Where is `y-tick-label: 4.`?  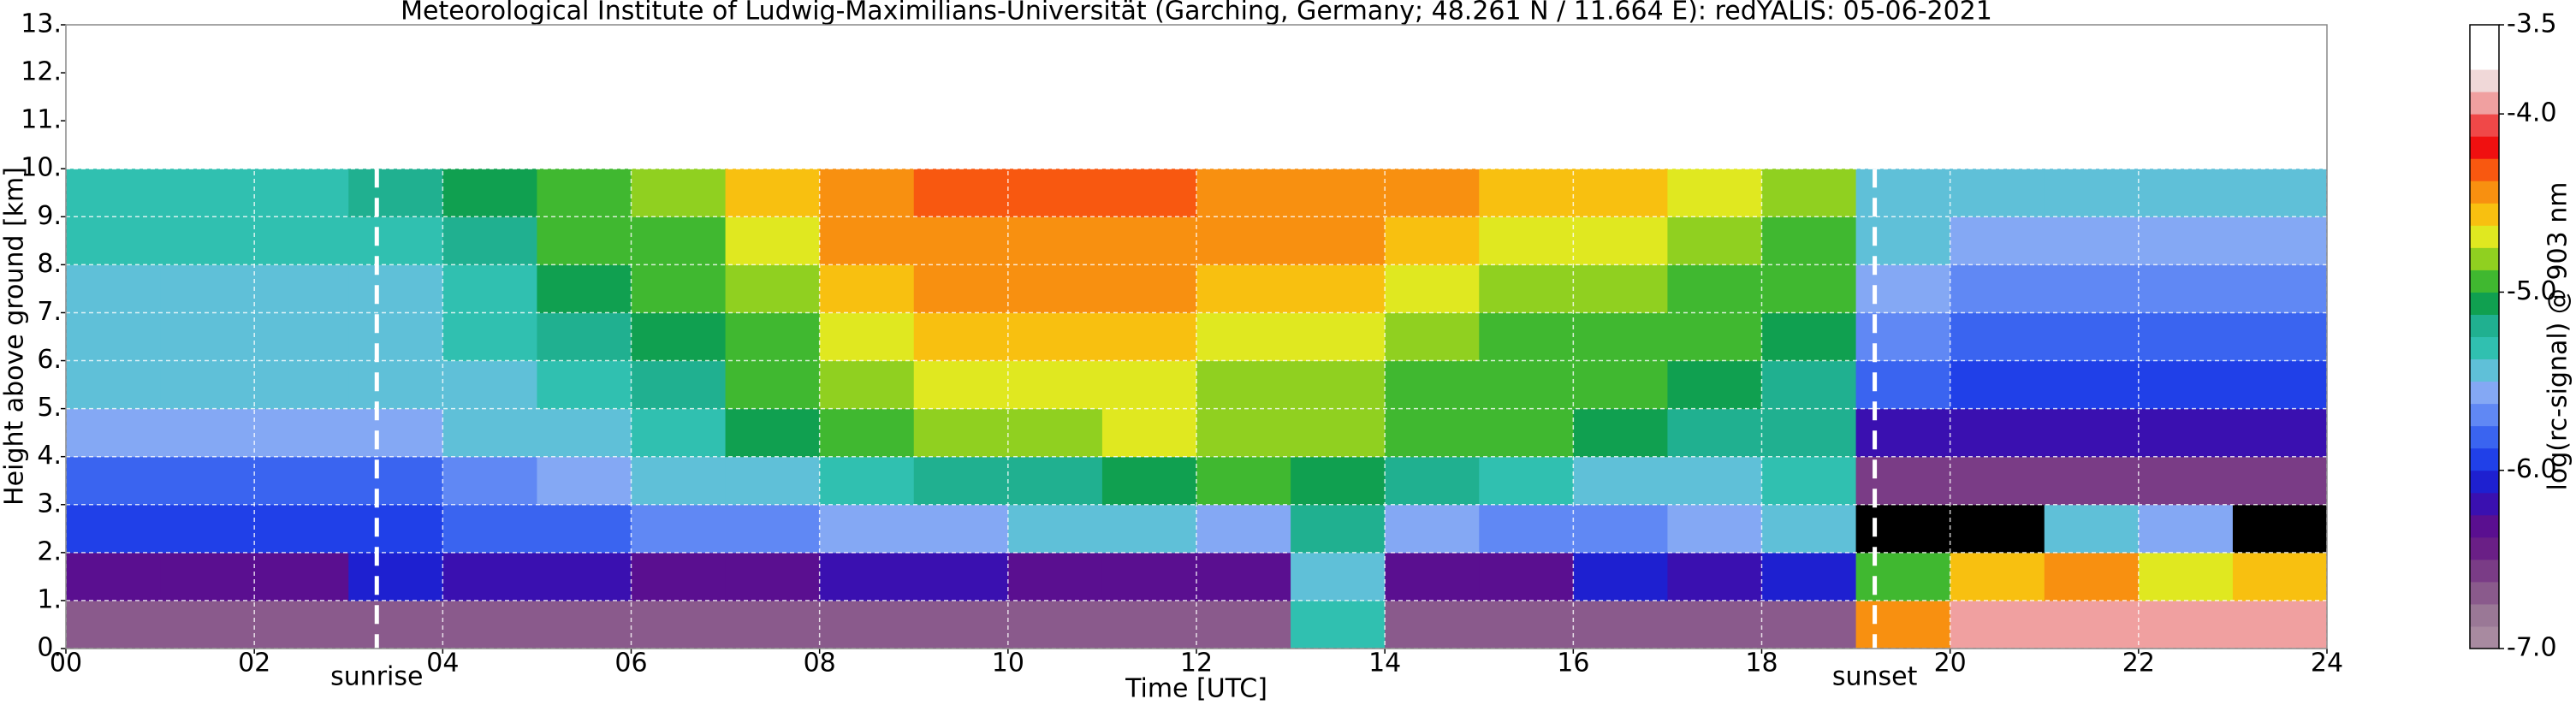
y-tick-label: 4. is located at coordinates (49, 456).